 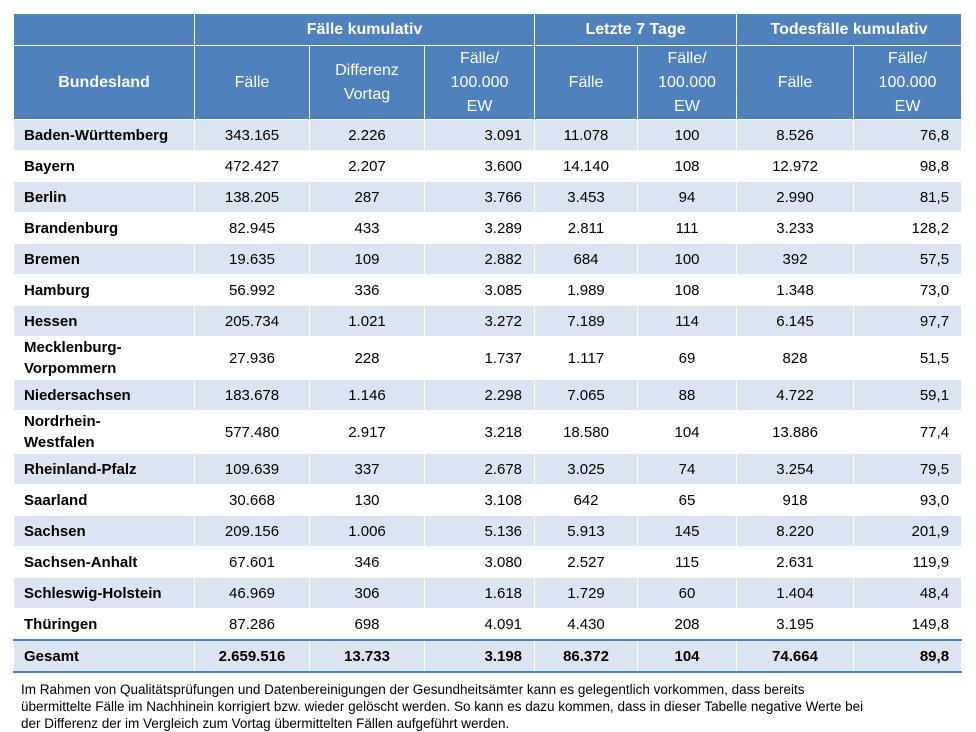 What do you see at coordinates (795, 624) in the screenshot?
I see `cell-todesfaelle: 3.195` at bounding box center [795, 624].